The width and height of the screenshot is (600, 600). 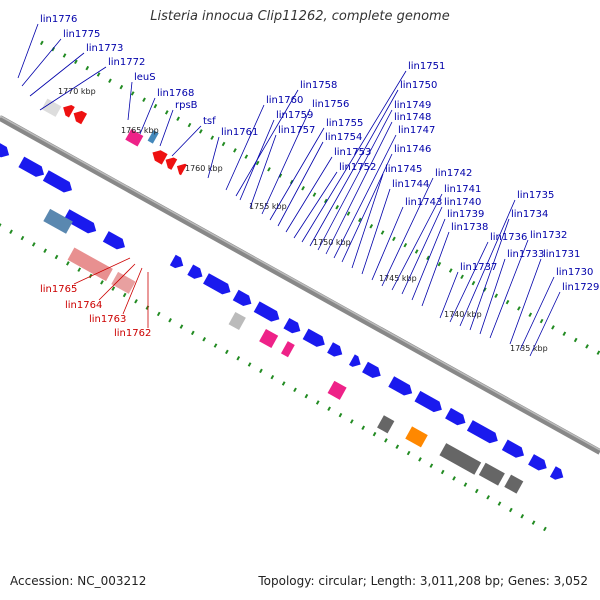 What do you see at coordinates (239, 132) in the screenshot?
I see `gene-label: lin1761` at bounding box center [239, 132].